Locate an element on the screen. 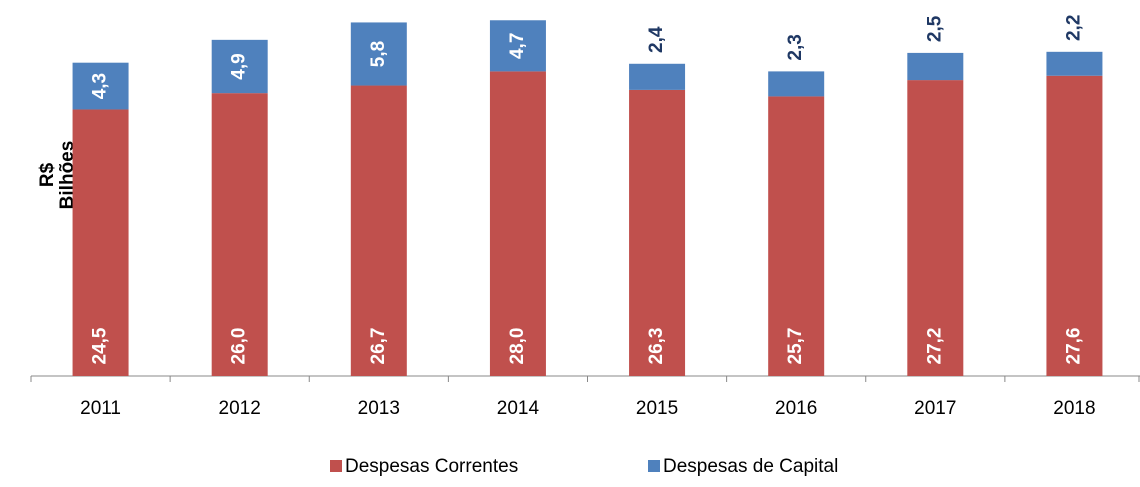 Image resolution: width=1140 pixels, height=487 pixels. x-tick-label: 2011 is located at coordinates (100, 408).